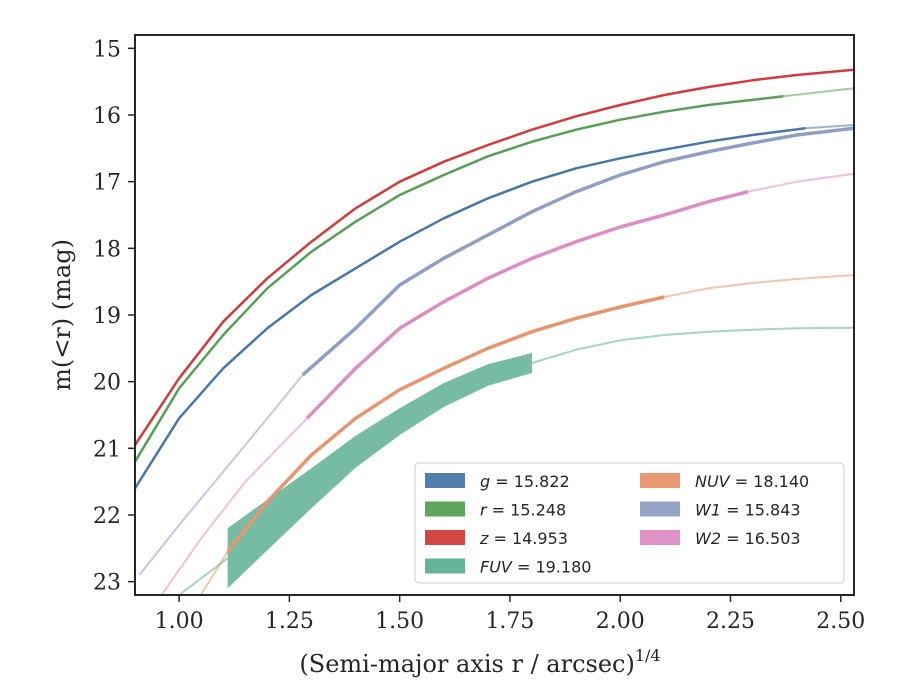 The image size is (900, 700). I want to click on legend-label-value: = 16.503, so click(761, 538).